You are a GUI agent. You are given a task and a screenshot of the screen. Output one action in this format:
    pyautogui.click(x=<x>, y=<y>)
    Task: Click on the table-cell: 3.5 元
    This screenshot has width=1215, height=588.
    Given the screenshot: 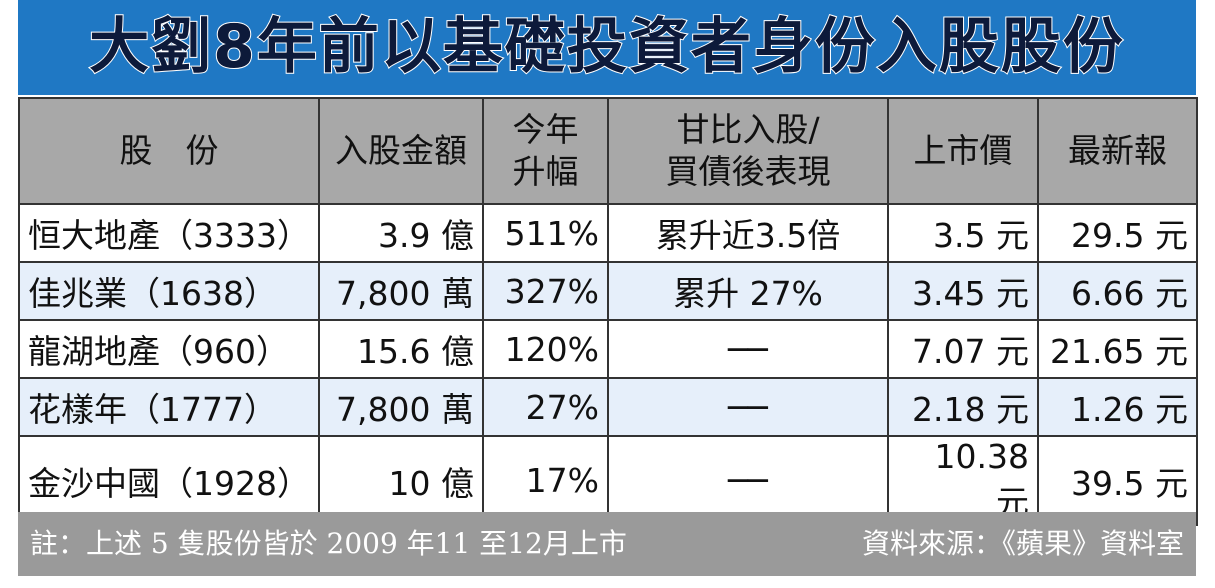 What is the action you would take?
    pyautogui.click(x=963, y=233)
    